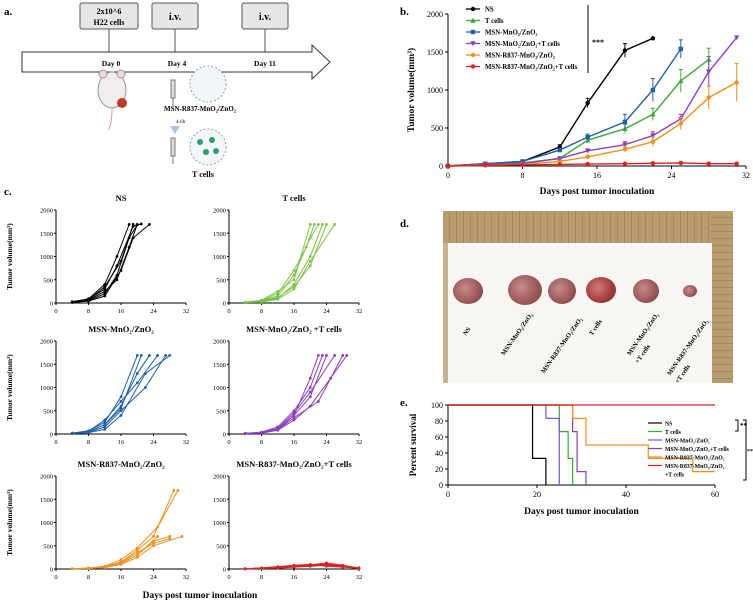  What do you see at coordinates (121, 329) in the screenshot?
I see `subplot-title: MSN-MnO₂/ZnO₂` at bounding box center [121, 329].